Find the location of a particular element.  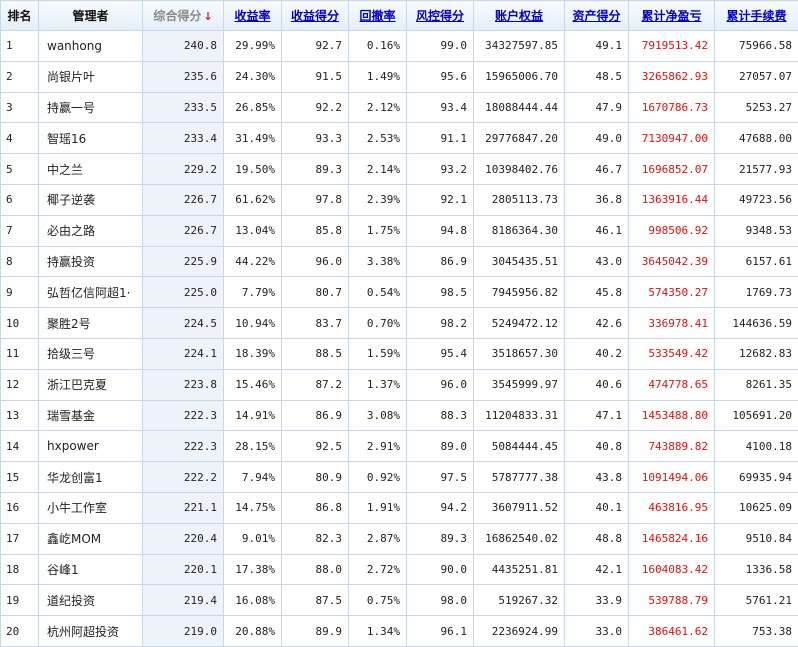

cell-manager: 浙江巴克夏 is located at coordinates (91, 384).